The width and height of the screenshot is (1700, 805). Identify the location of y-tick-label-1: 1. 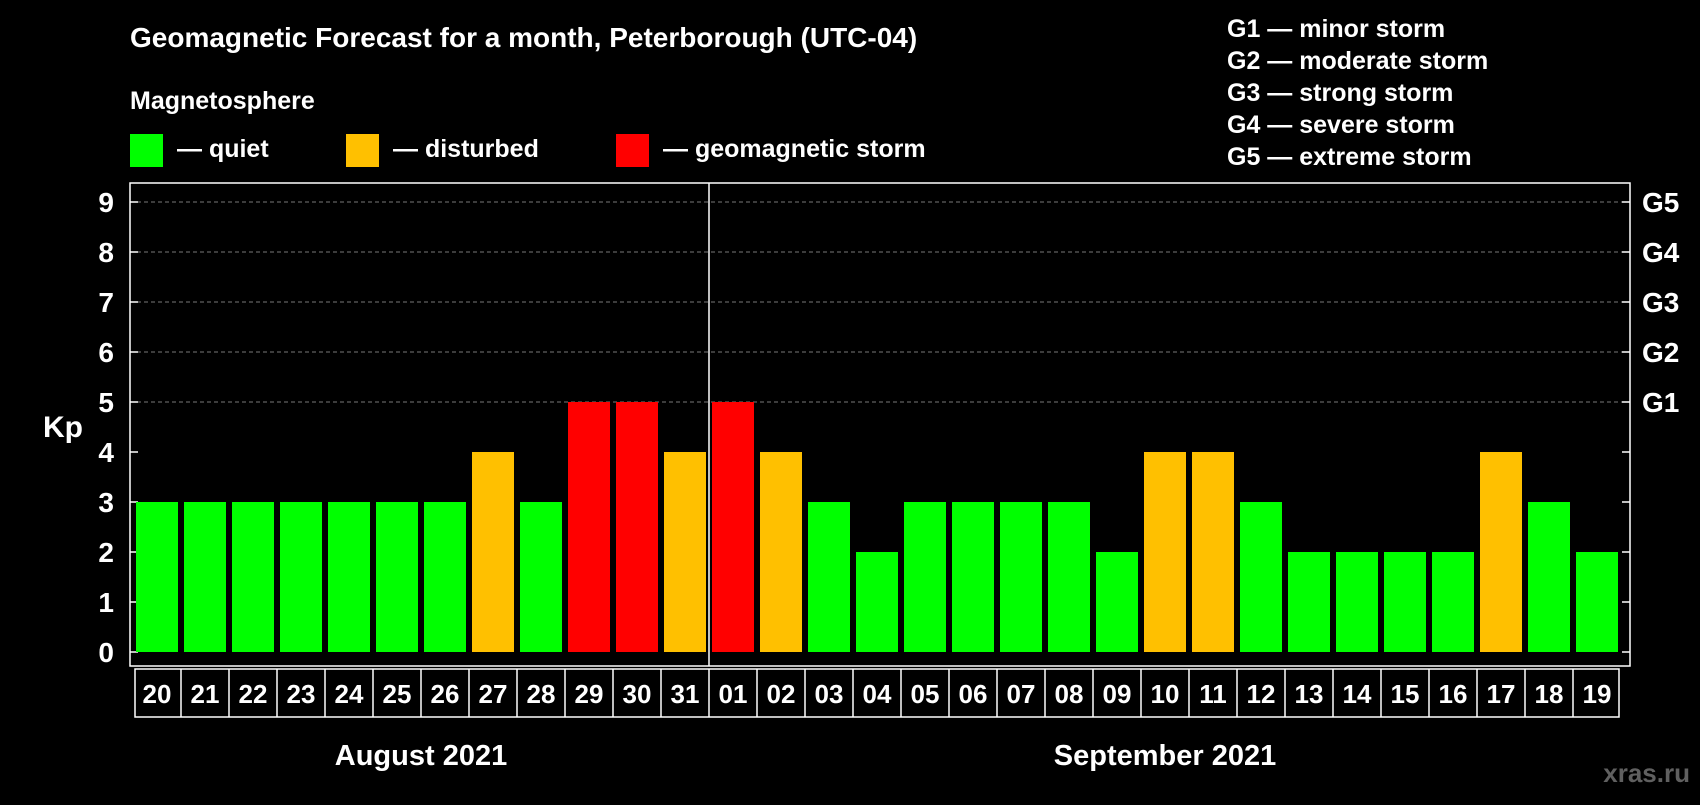
(106, 602).